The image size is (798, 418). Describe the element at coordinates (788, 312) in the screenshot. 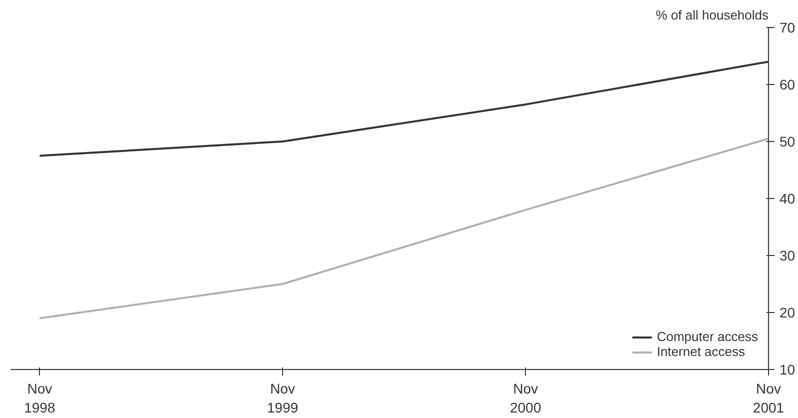

I see `y-tick-label: 20` at that location.